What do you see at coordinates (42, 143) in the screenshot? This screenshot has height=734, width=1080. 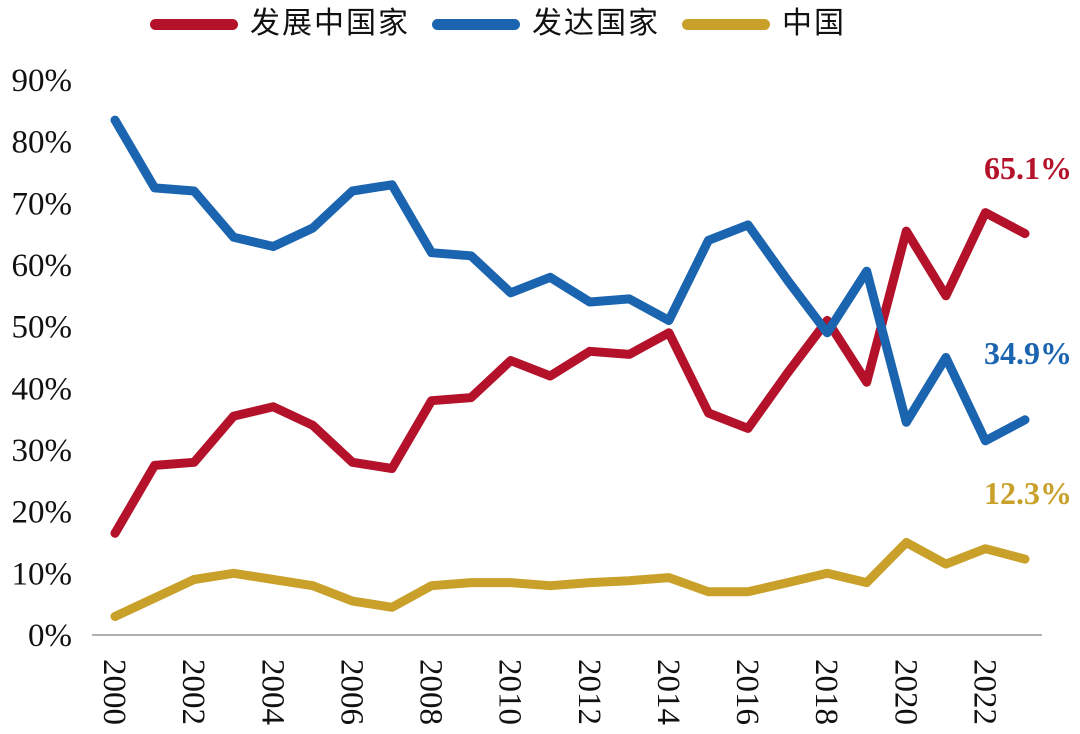 I see `y-tick-label: 80%` at bounding box center [42, 143].